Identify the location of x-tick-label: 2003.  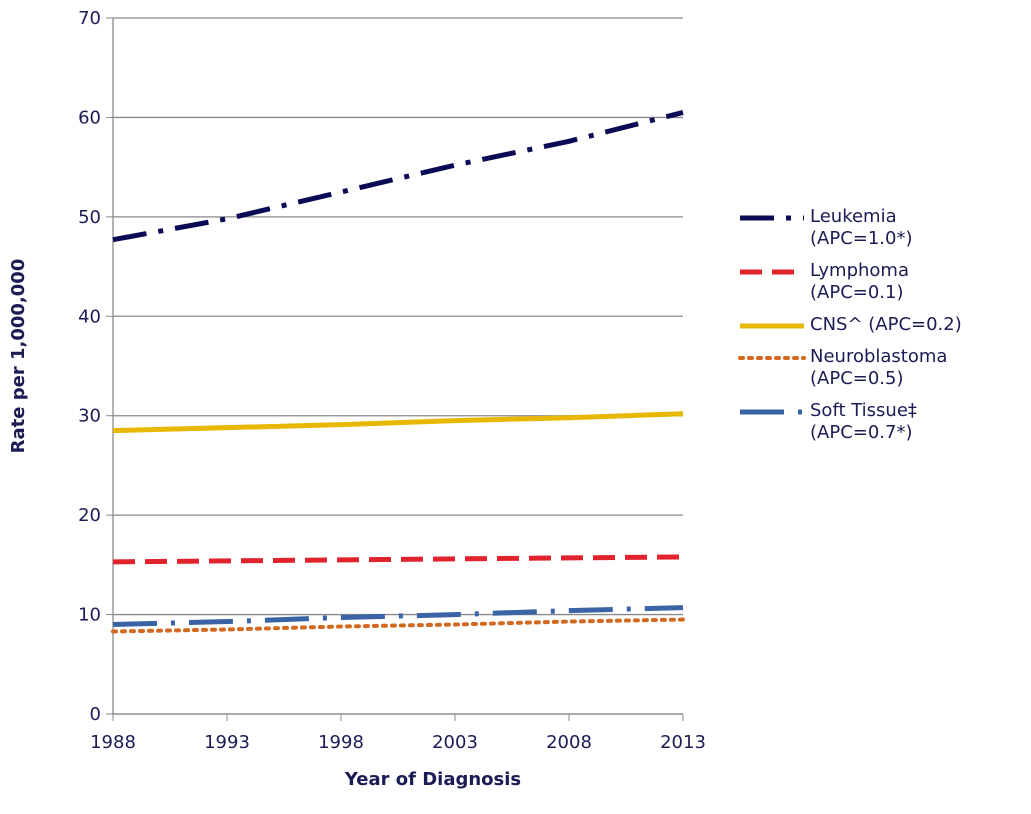
(455, 742).